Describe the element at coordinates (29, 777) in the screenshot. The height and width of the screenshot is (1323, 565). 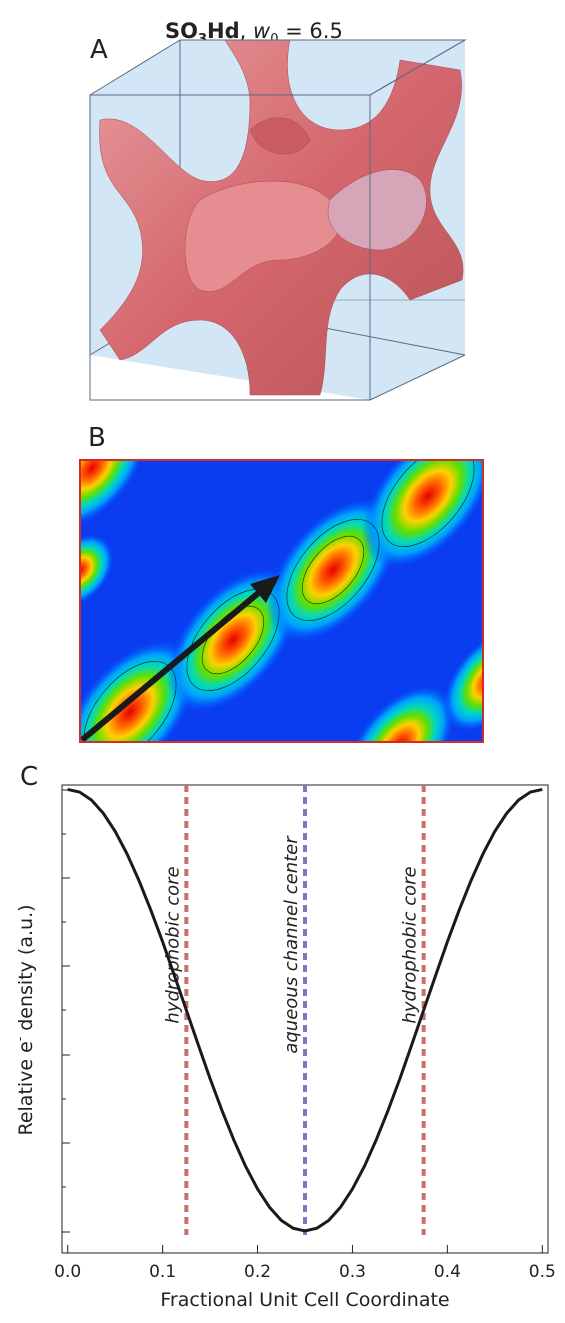
I see `panel-label: C` at that location.